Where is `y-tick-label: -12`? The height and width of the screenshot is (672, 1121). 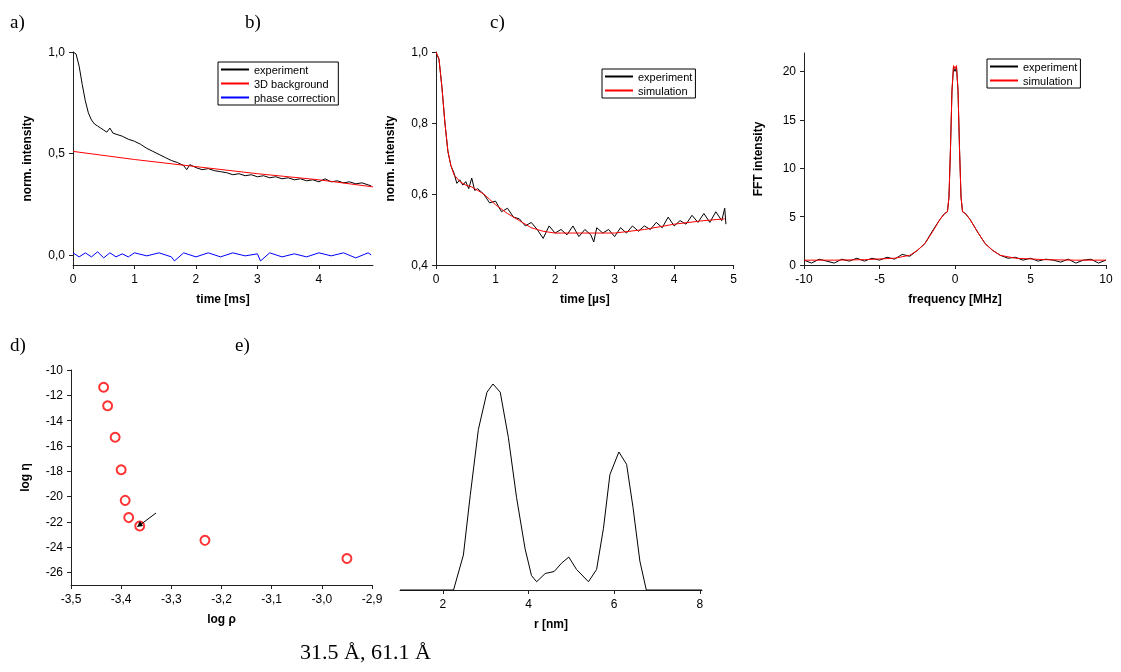 y-tick-label: -12 is located at coordinates (54, 395).